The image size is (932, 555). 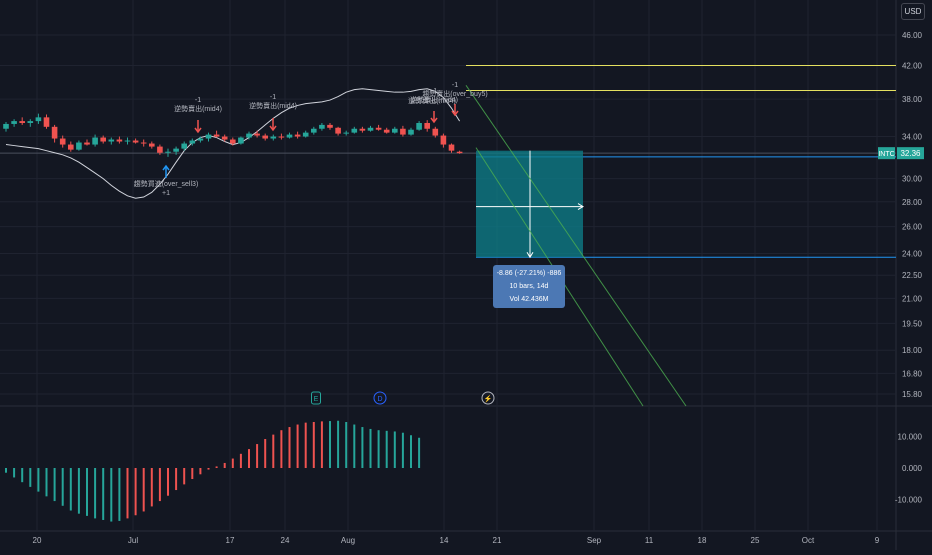 What do you see at coordinates (912, 66) in the screenshot?
I see `price-tick-label: 42.00` at bounding box center [912, 66].